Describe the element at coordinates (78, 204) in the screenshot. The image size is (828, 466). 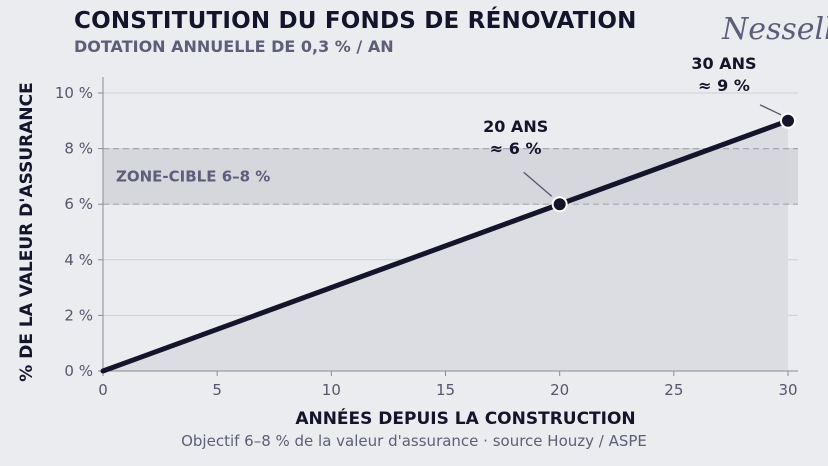
I see `y-tick-label-6: 6 %` at that location.